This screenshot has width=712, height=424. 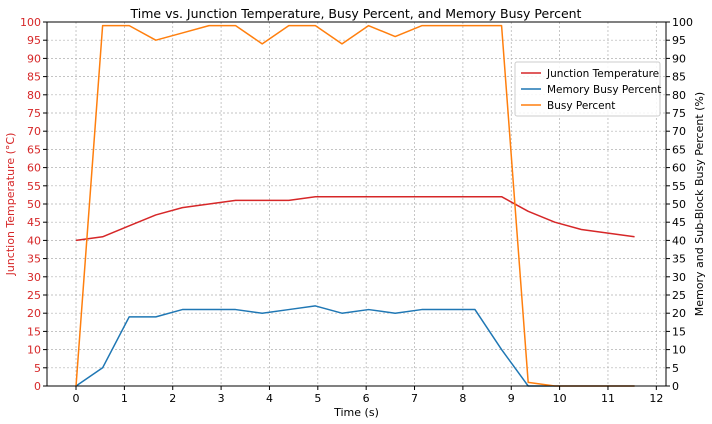 I want to click on x-axis: 0 1 2 3 4 5 6 7 8 9 10 11 12, so click(x=368, y=395).